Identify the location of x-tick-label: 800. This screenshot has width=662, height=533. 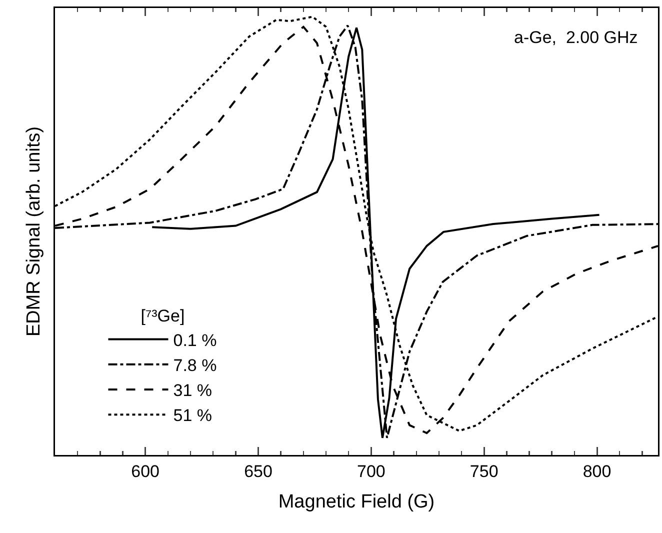
(597, 471).